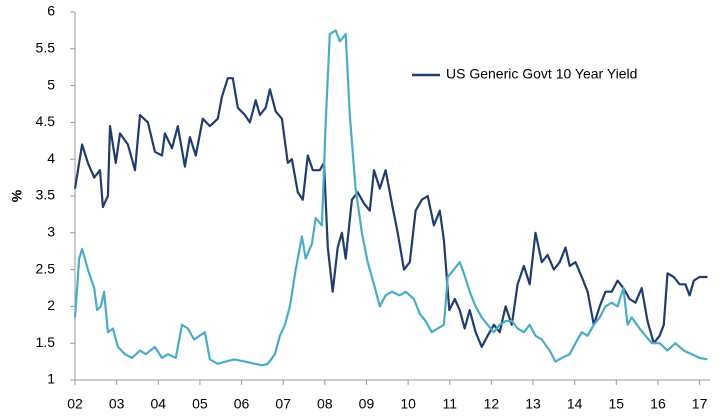 This screenshot has width=728, height=418. Describe the element at coordinates (46, 342) in the screenshot. I see `y-tick-label: 1.5` at that location.